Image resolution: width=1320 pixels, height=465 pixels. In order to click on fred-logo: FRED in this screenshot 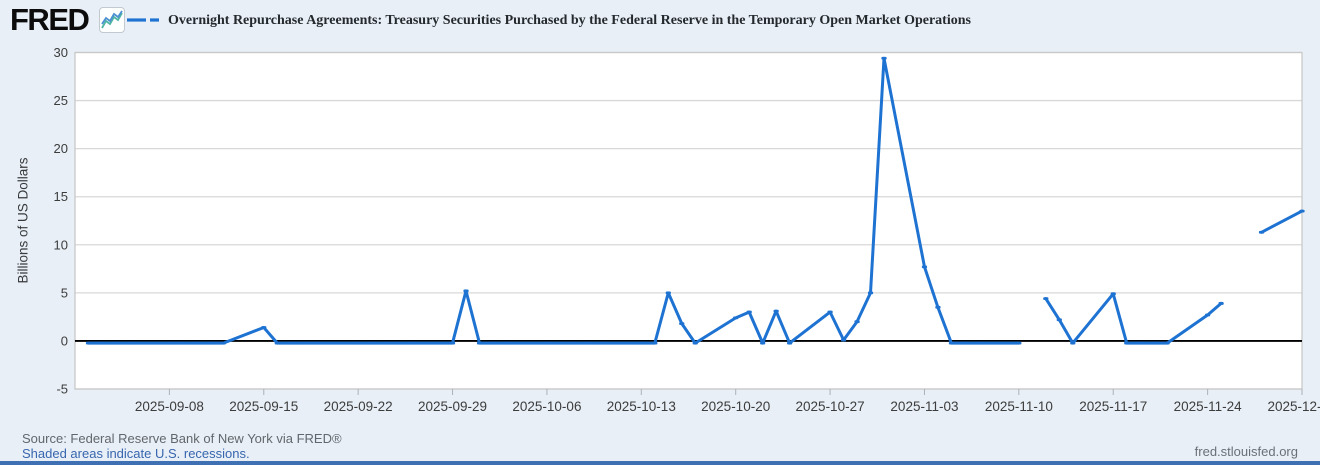, I will do `click(50, 19)`.